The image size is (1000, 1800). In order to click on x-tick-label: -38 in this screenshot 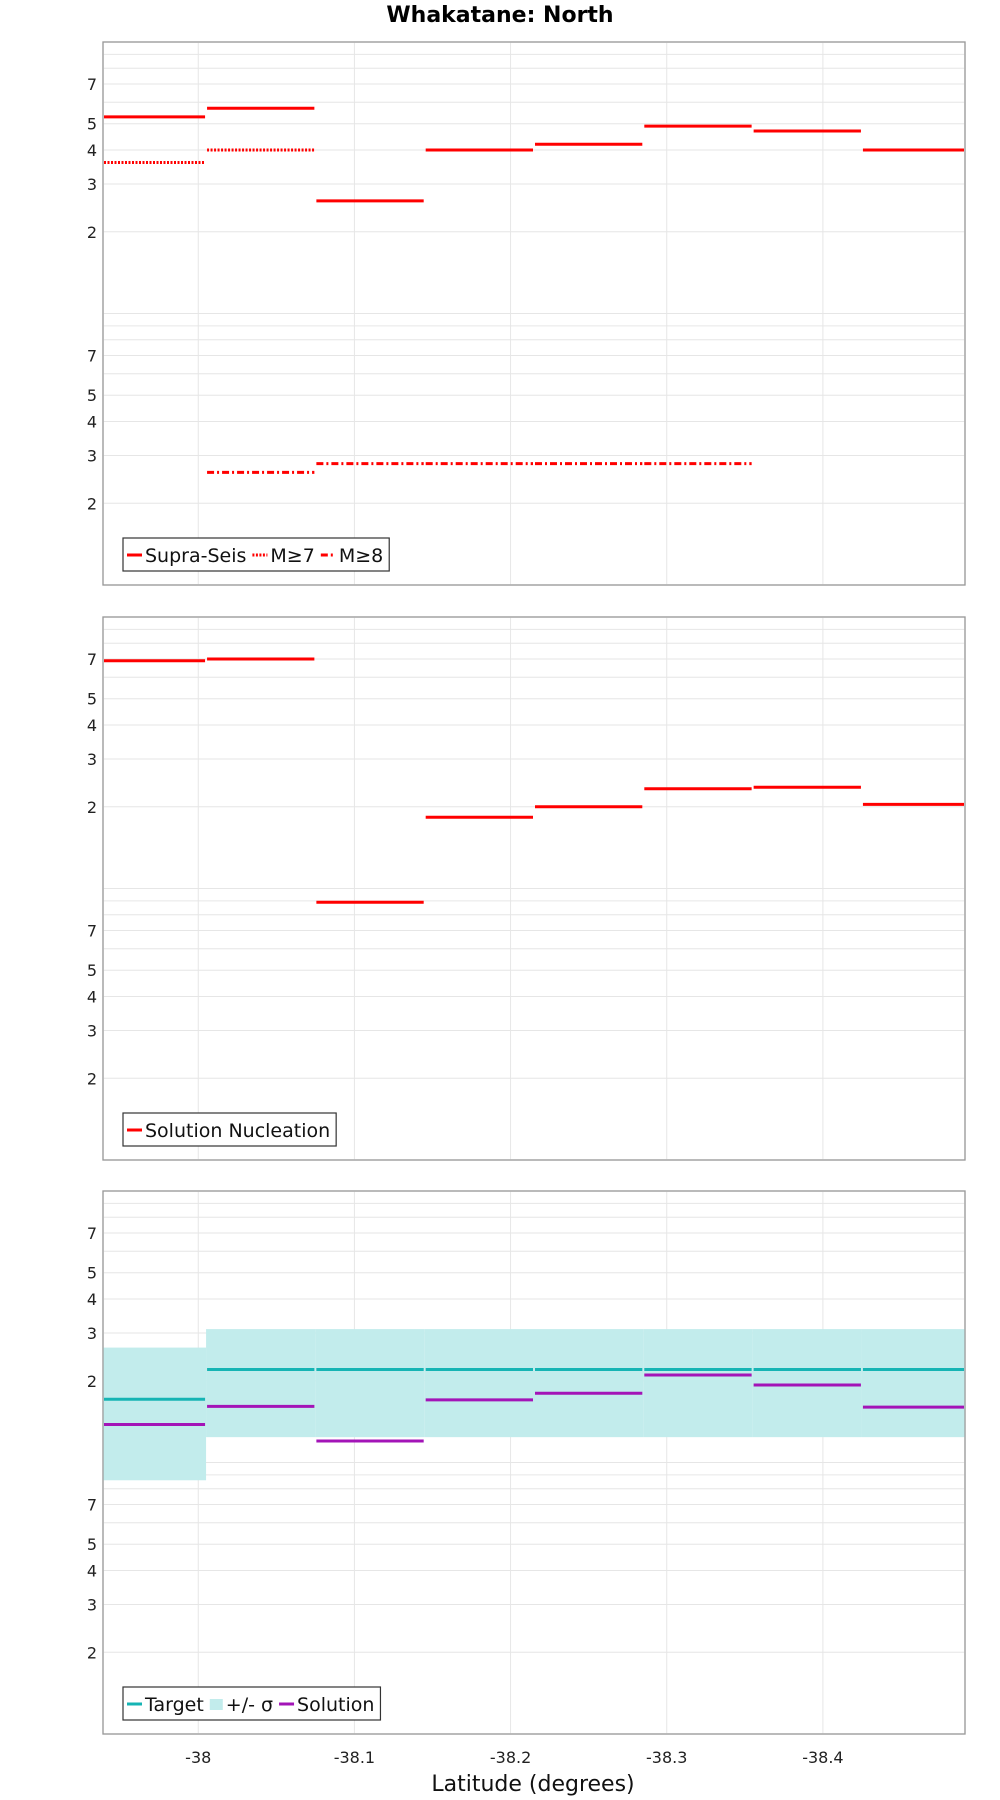, I will do `click(198, 1757)`.